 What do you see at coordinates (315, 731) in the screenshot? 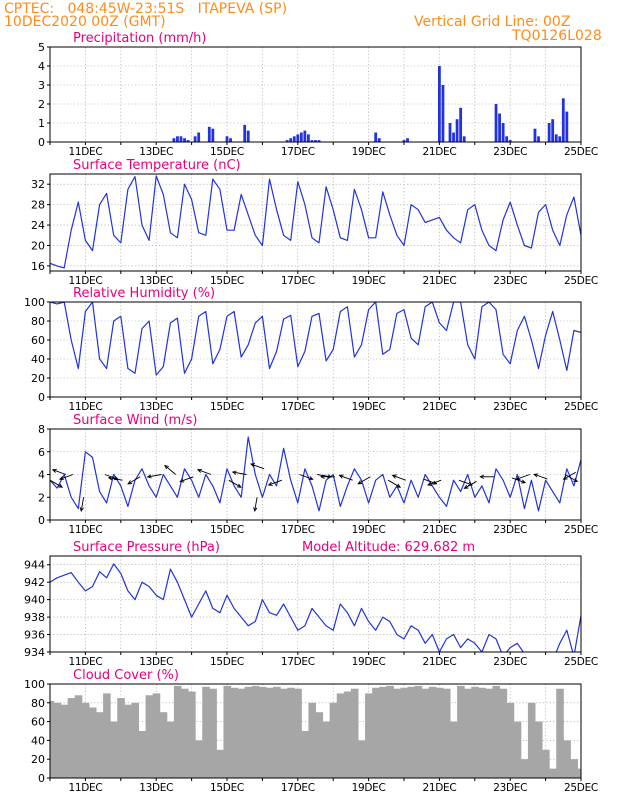
I see `cloud-cover-frame` at bounding box center [315, 731].